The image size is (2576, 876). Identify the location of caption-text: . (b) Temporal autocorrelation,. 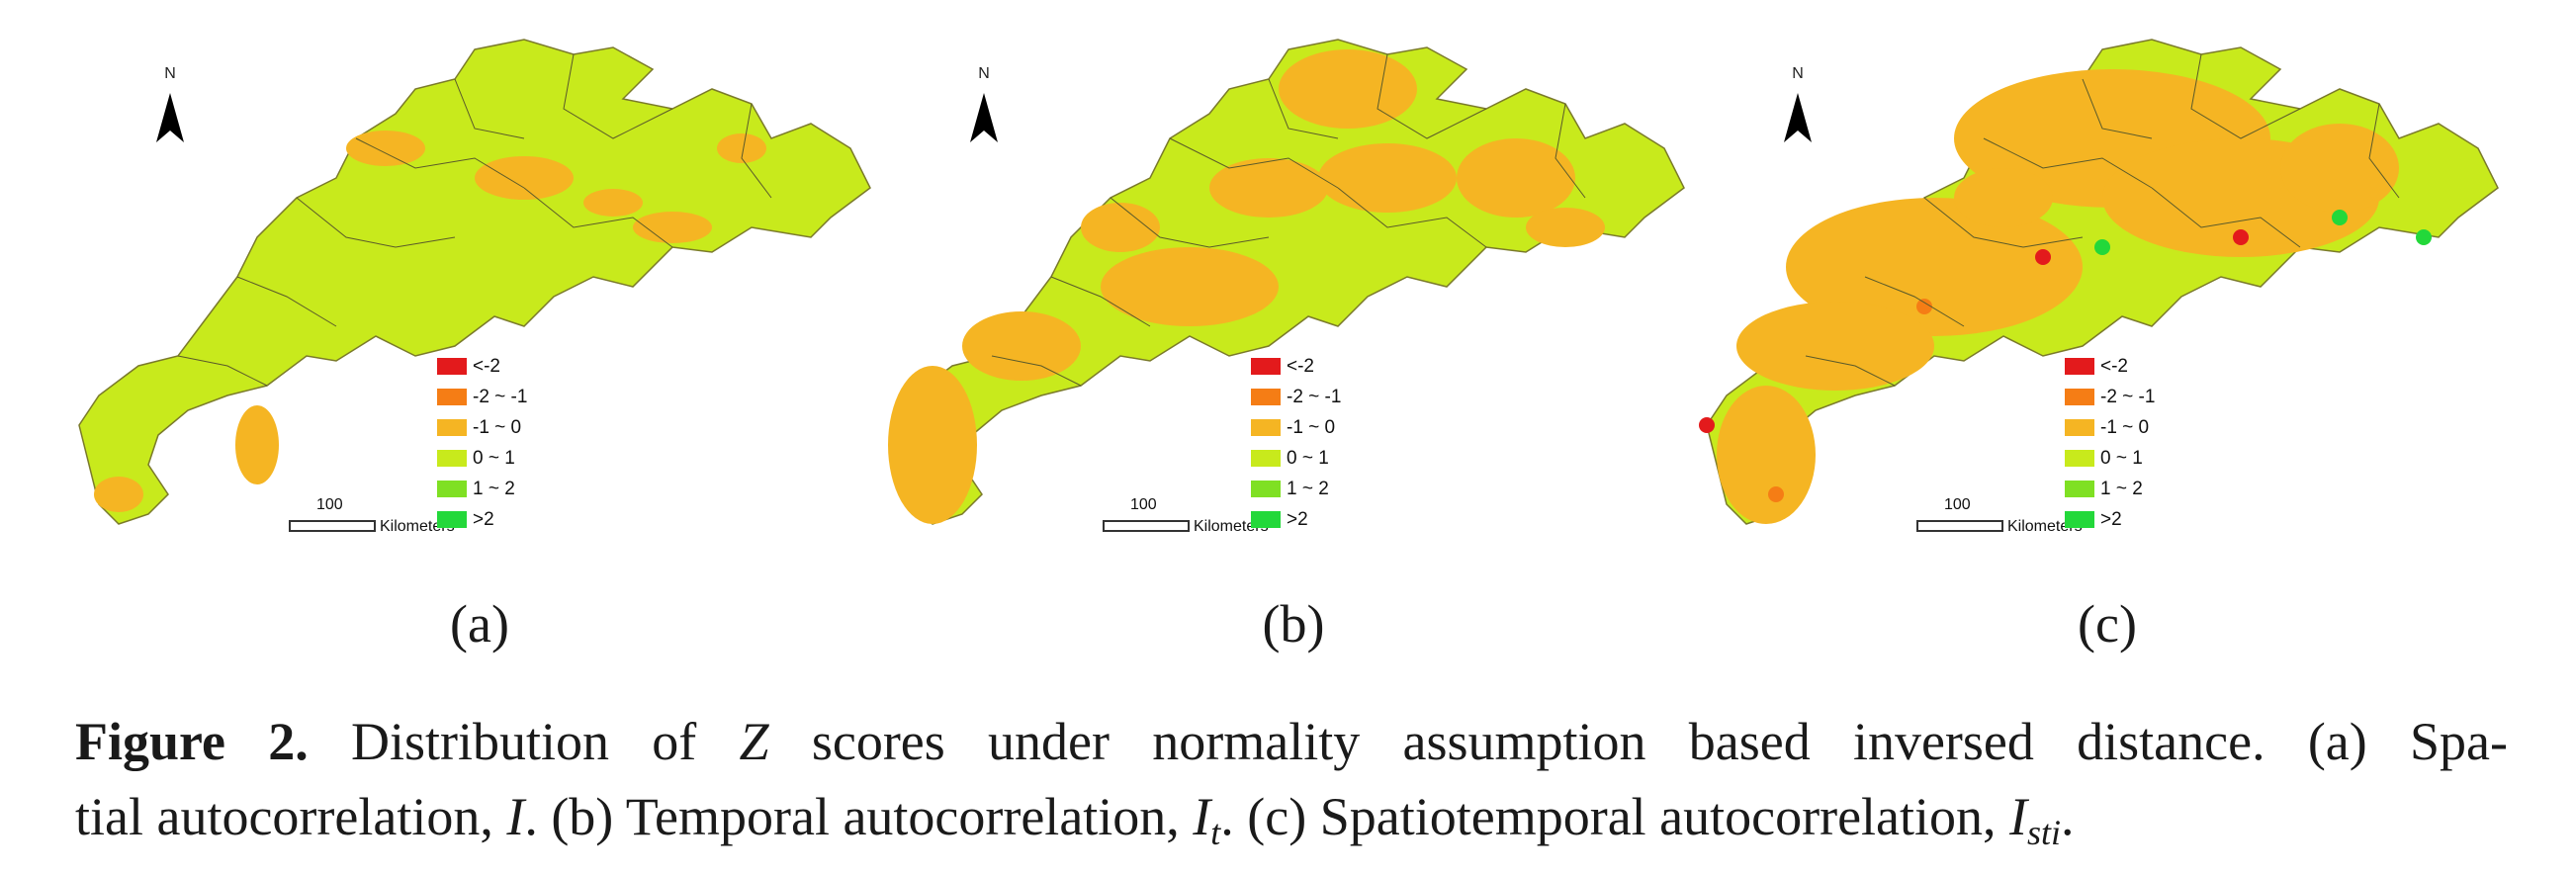
(859, 816).